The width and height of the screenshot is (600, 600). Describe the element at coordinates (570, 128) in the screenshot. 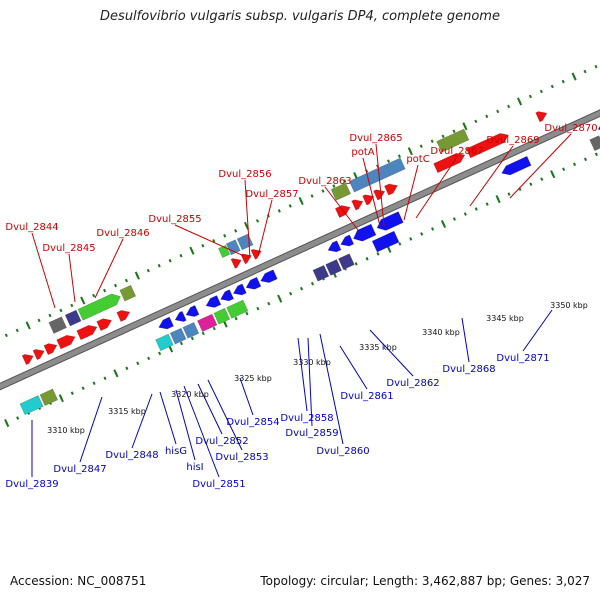

I see `forward-gene-label: Dvul_2870` at that location.